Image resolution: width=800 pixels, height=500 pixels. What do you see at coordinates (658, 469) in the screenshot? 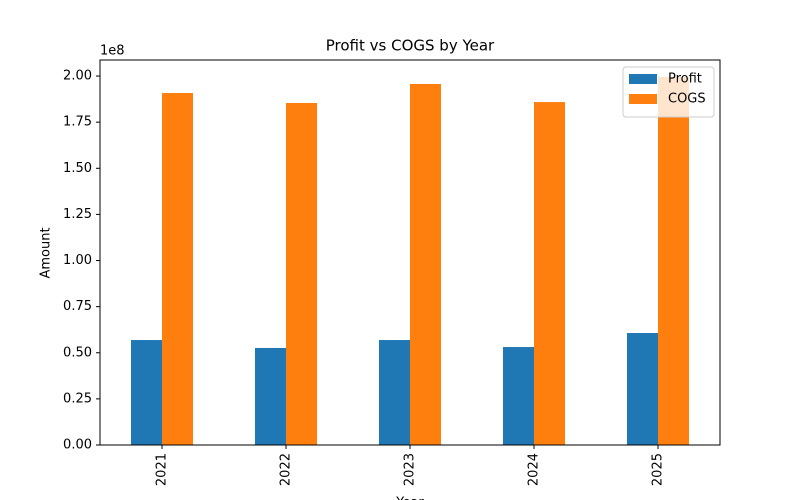
I see `x-tick-label: 2025` at bounding box center [658, 469].